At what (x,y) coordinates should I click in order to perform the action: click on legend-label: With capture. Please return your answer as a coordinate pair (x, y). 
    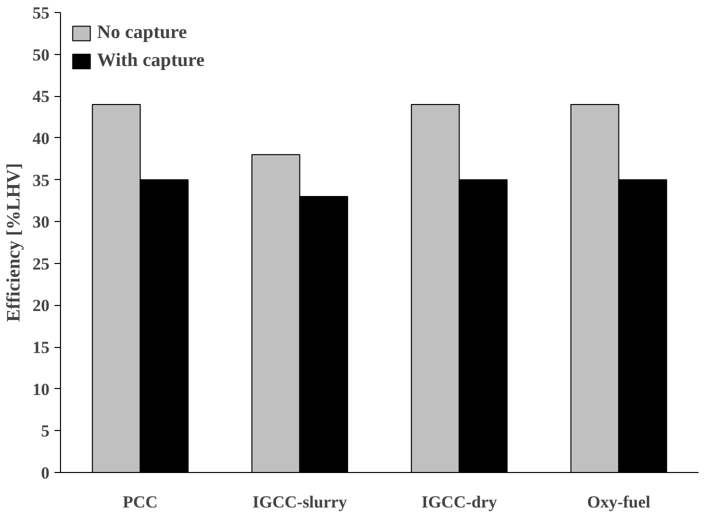
    Looking at the image, I should click on (150, 61).